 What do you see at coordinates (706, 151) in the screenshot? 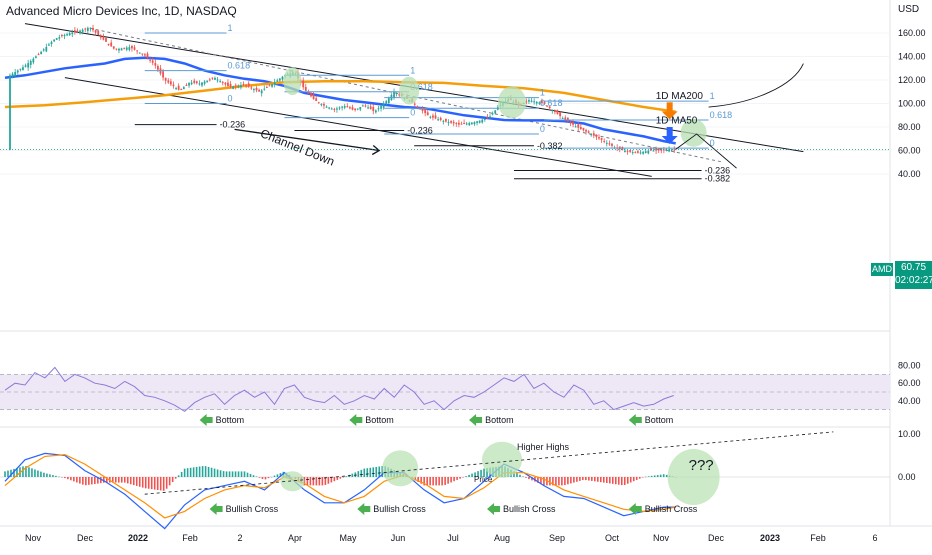
I see `projection-path-down` at bounding box center [706, 151].